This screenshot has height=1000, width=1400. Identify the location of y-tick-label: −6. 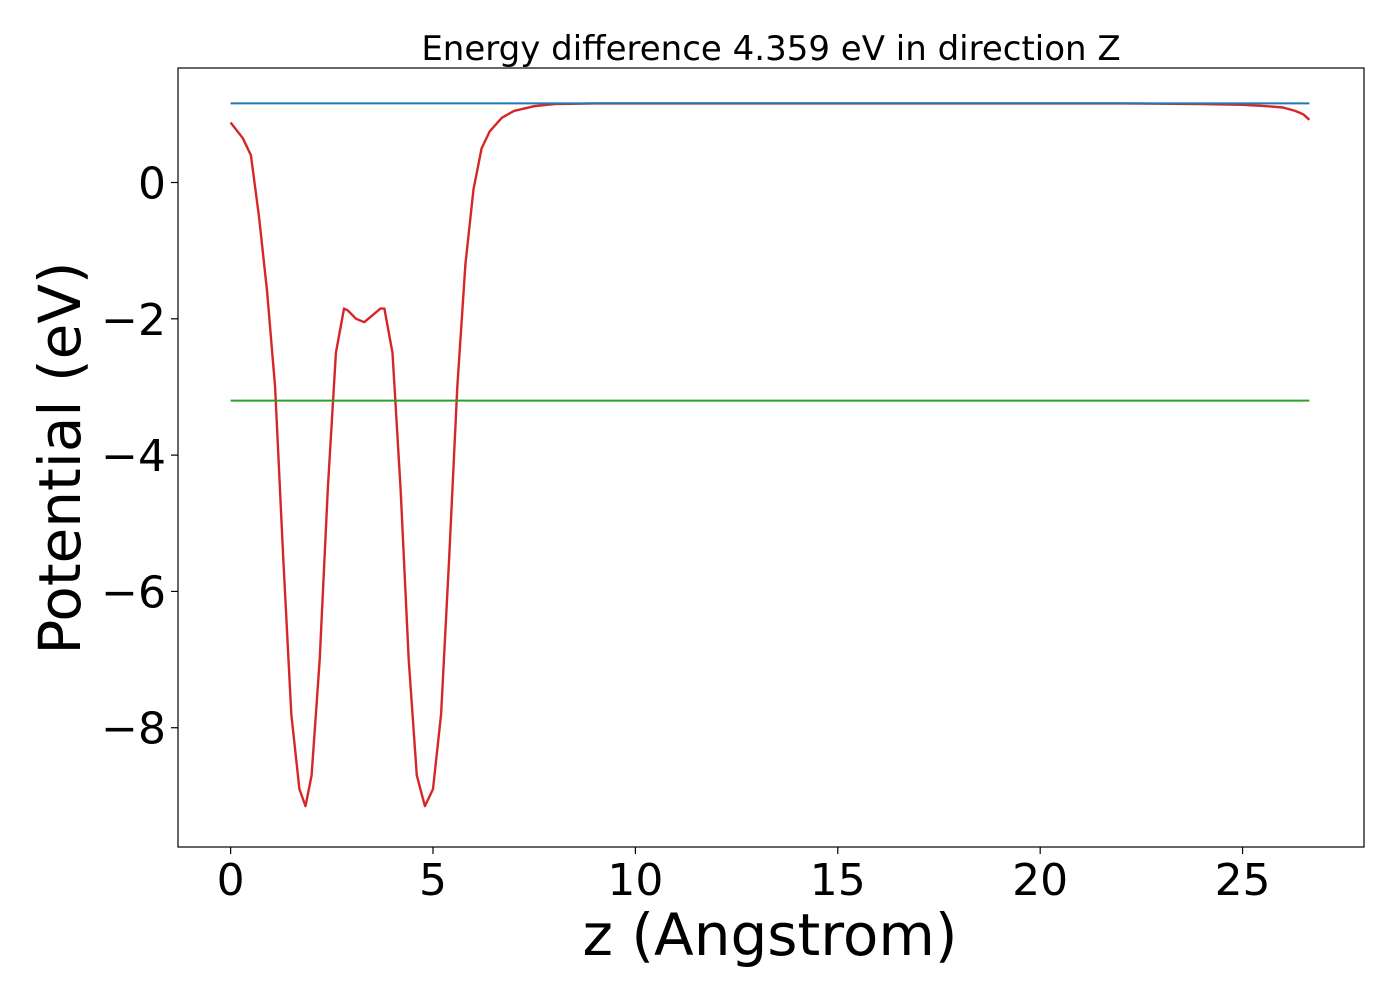
(133, 592).